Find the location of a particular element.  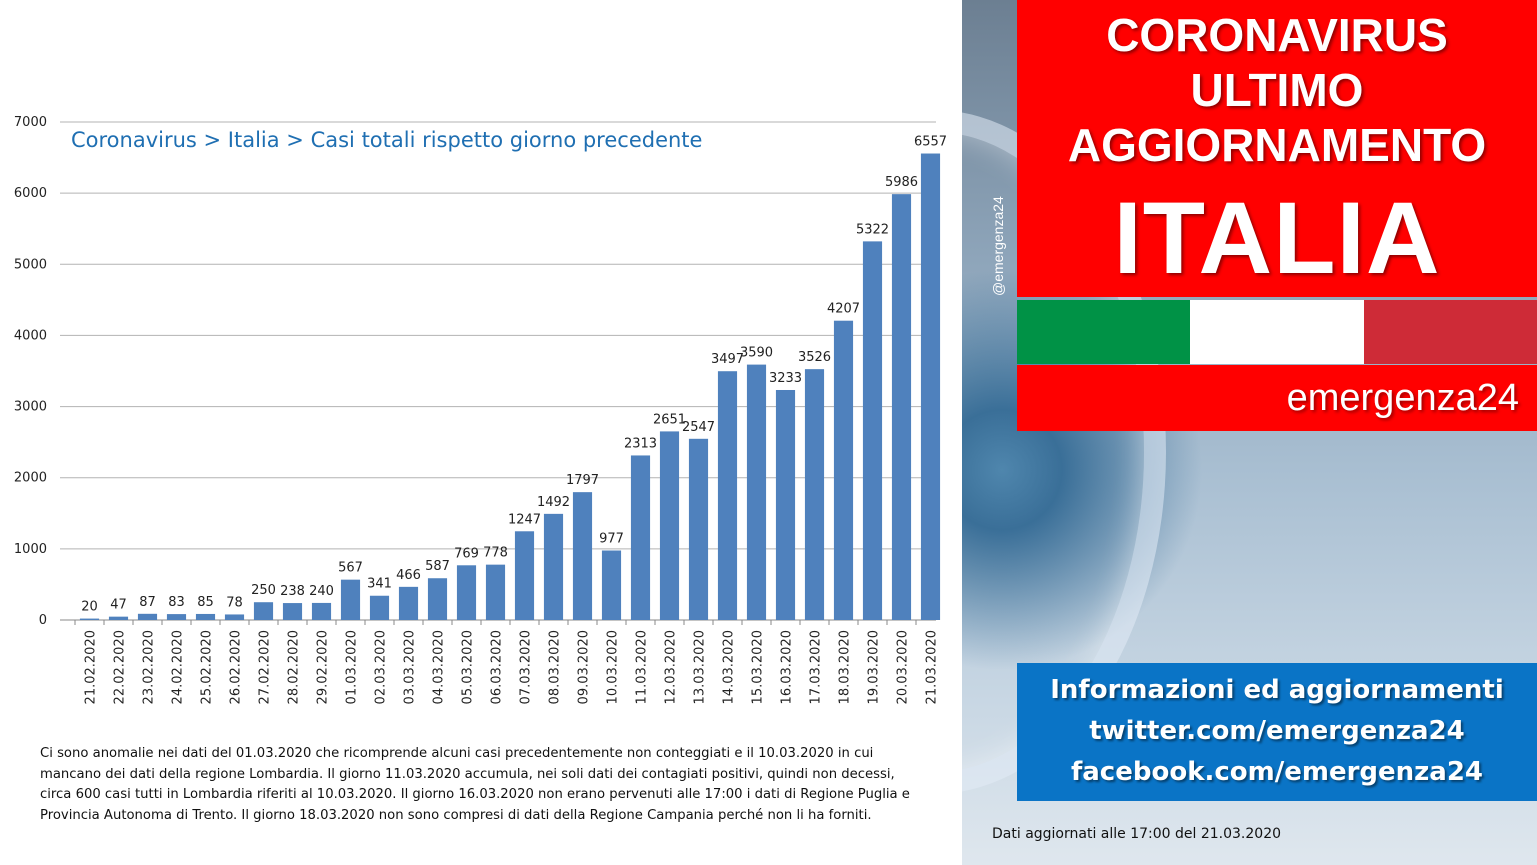

x-tick-label: 18.03.2020 is located at coordinates (845, 667).